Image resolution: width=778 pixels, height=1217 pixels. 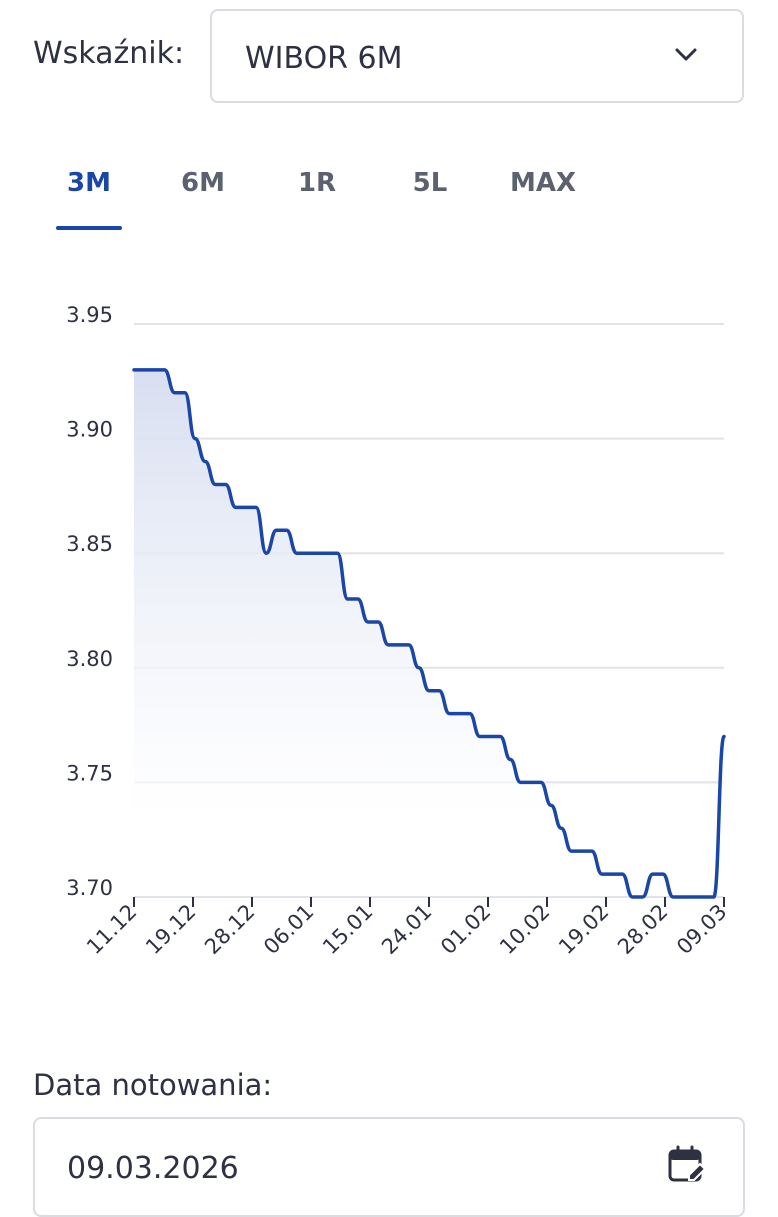 What do you see at coordinates (324, 58) in the screenshot?
I see `indicator-select-value: WIBOR 6M` at bounding box center [324, 58].